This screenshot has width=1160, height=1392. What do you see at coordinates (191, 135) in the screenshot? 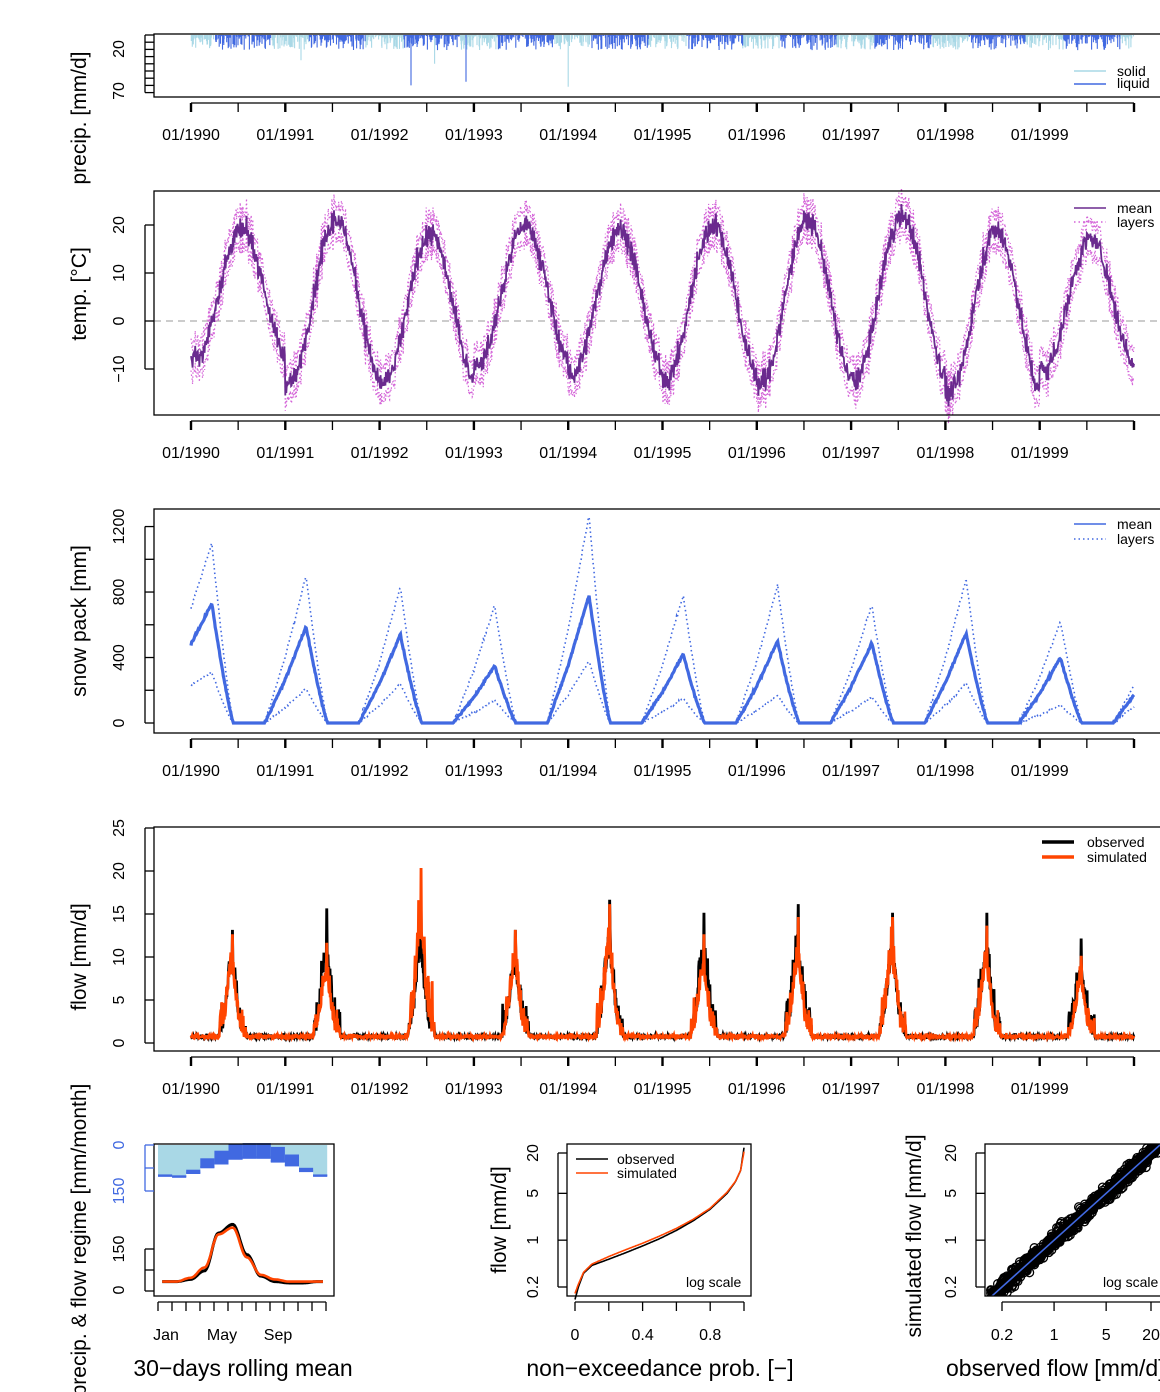
I see `precip-xtick-label: 01/1990` at bounding box center [191, 135].